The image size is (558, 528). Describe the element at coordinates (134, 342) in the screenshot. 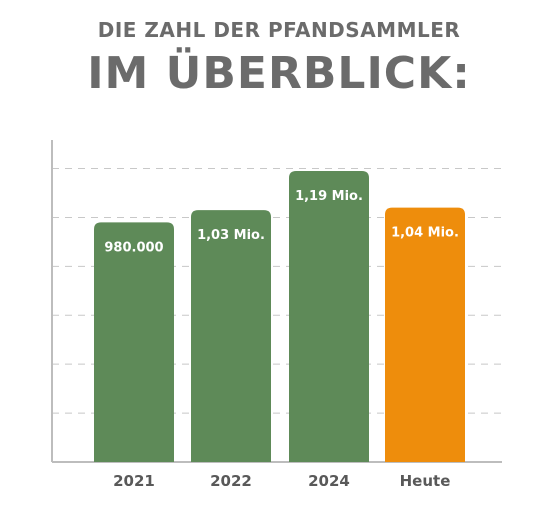

I see `bar-2021` at that location.